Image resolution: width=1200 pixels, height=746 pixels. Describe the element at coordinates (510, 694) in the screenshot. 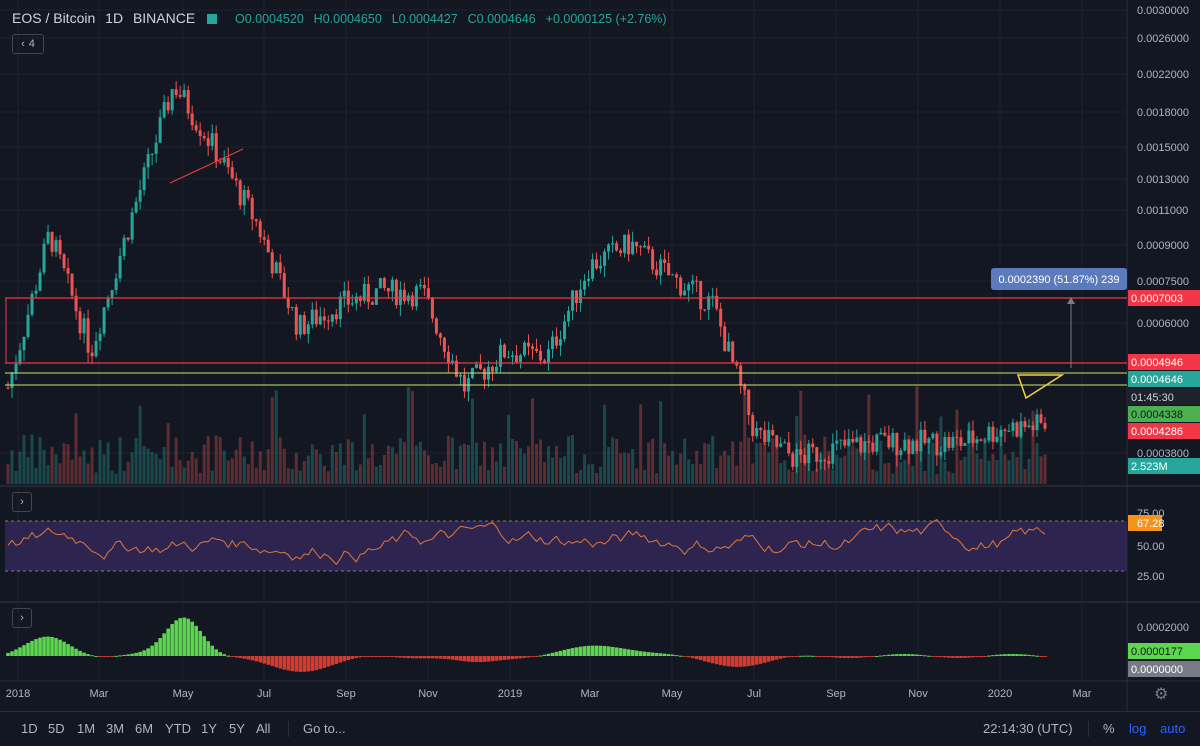

I see `time-axis-label: 2019` at that location.